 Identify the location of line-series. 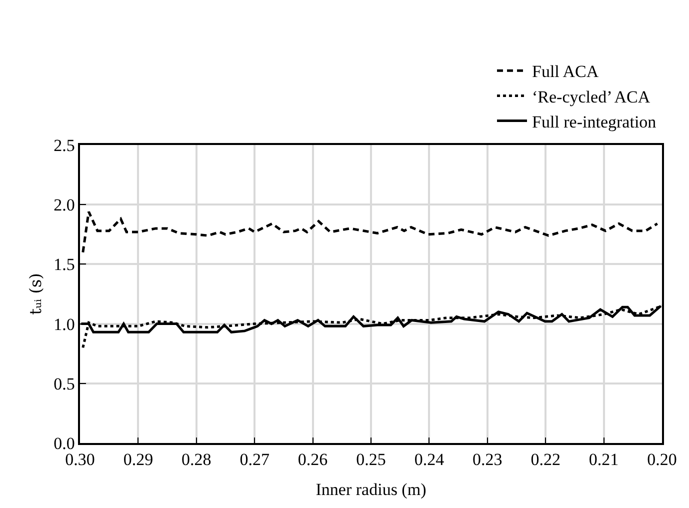
(370, 232).